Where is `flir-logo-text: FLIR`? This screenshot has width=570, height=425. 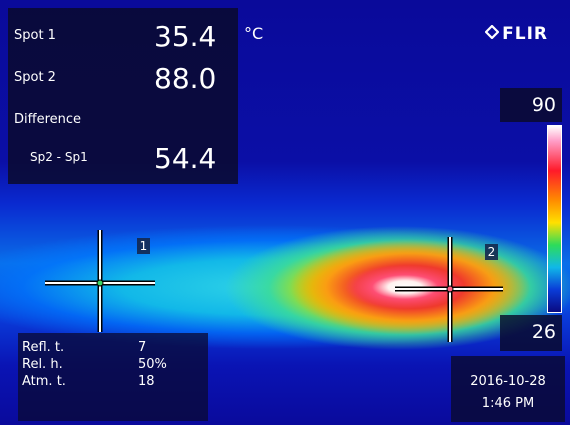
flir-logo-text: FLIR is located at coordinates (525, 34).